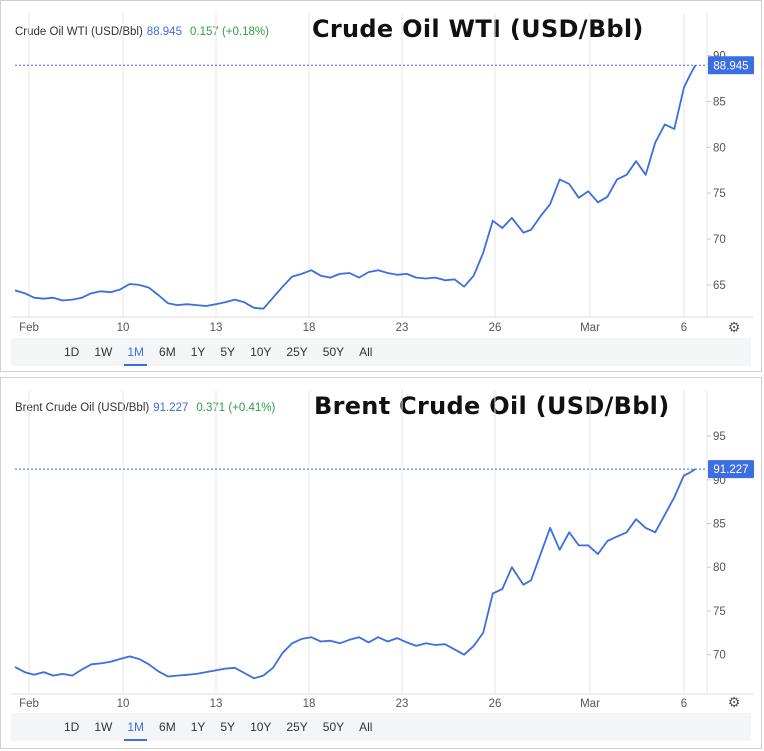 This screenshot has height=751, width=764. Describe the element at coordinates (82, 408) in the screenshot. I see `instrument-name: Brent Crude Oil (USD/Bbl)` at that location.